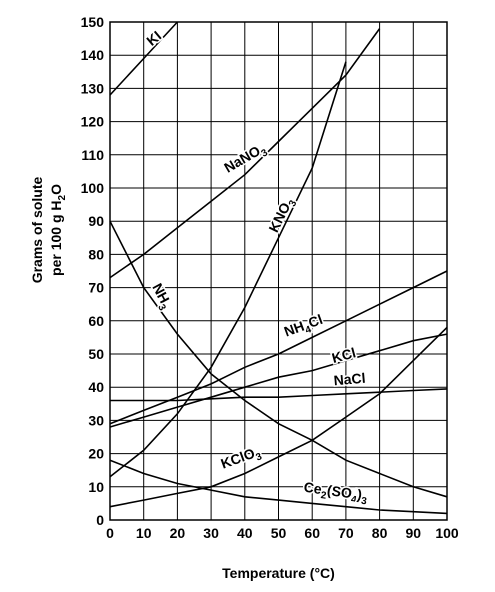 This screenshot has height=592, width=495. What do you see at coordinates (100, 520) in the screenshot?
I see `y-tick-label: 0` at bounding box center [100, 520].